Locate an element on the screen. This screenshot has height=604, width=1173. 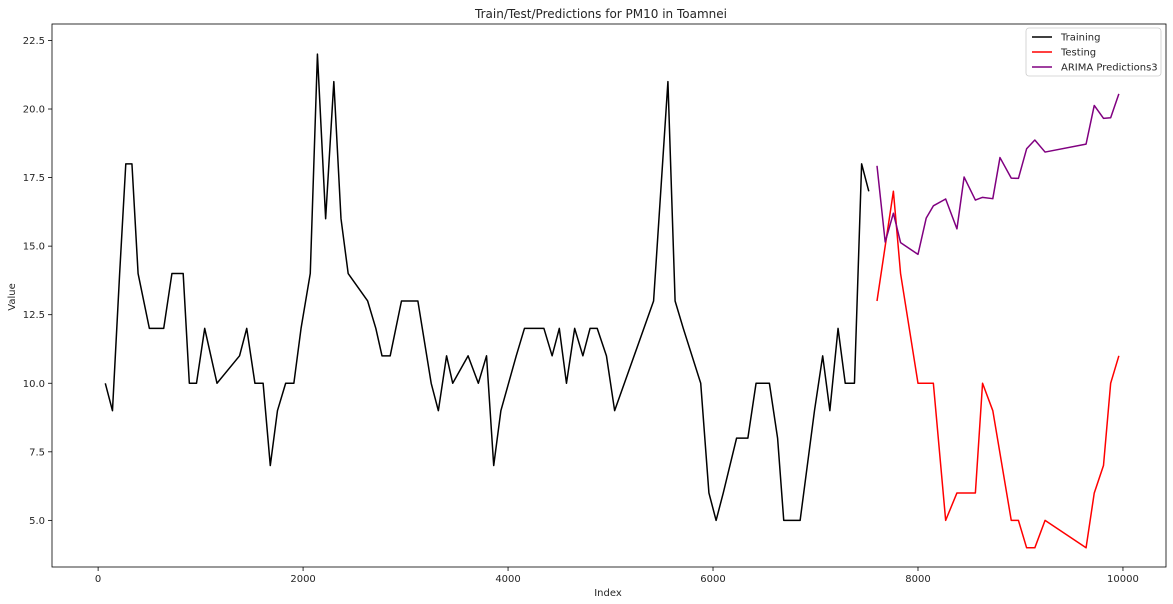
y-tick-label: 7.5 is located at coordinates (37, 452).